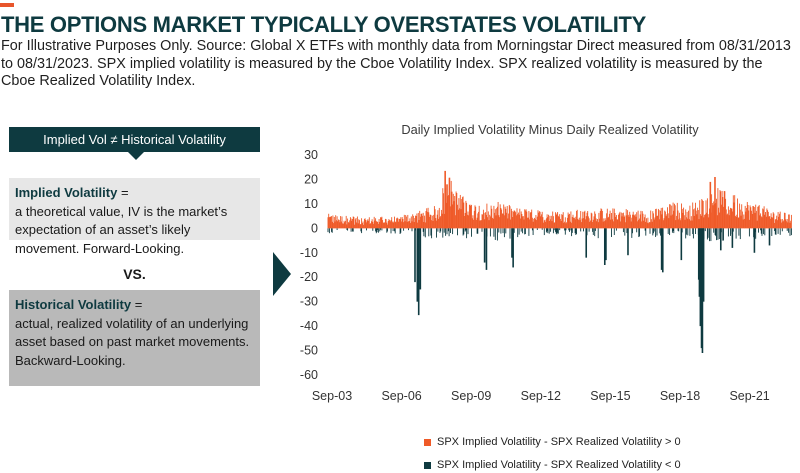  I want to click on implied-vol-equals: =, so click(123, 192).